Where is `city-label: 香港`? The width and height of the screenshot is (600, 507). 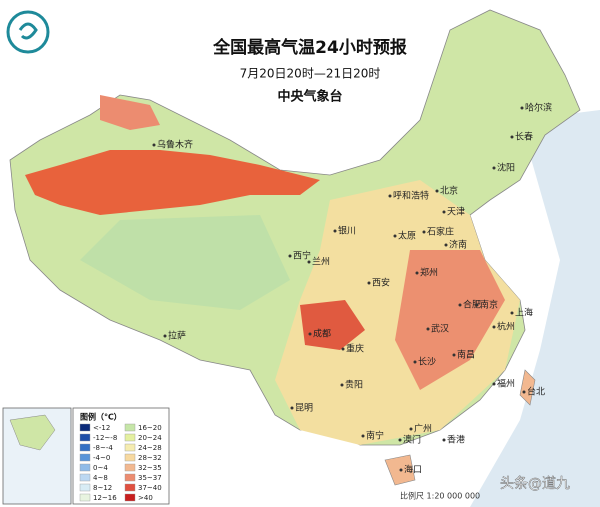
city-label: 香港 is located at coordinates (456, 440).